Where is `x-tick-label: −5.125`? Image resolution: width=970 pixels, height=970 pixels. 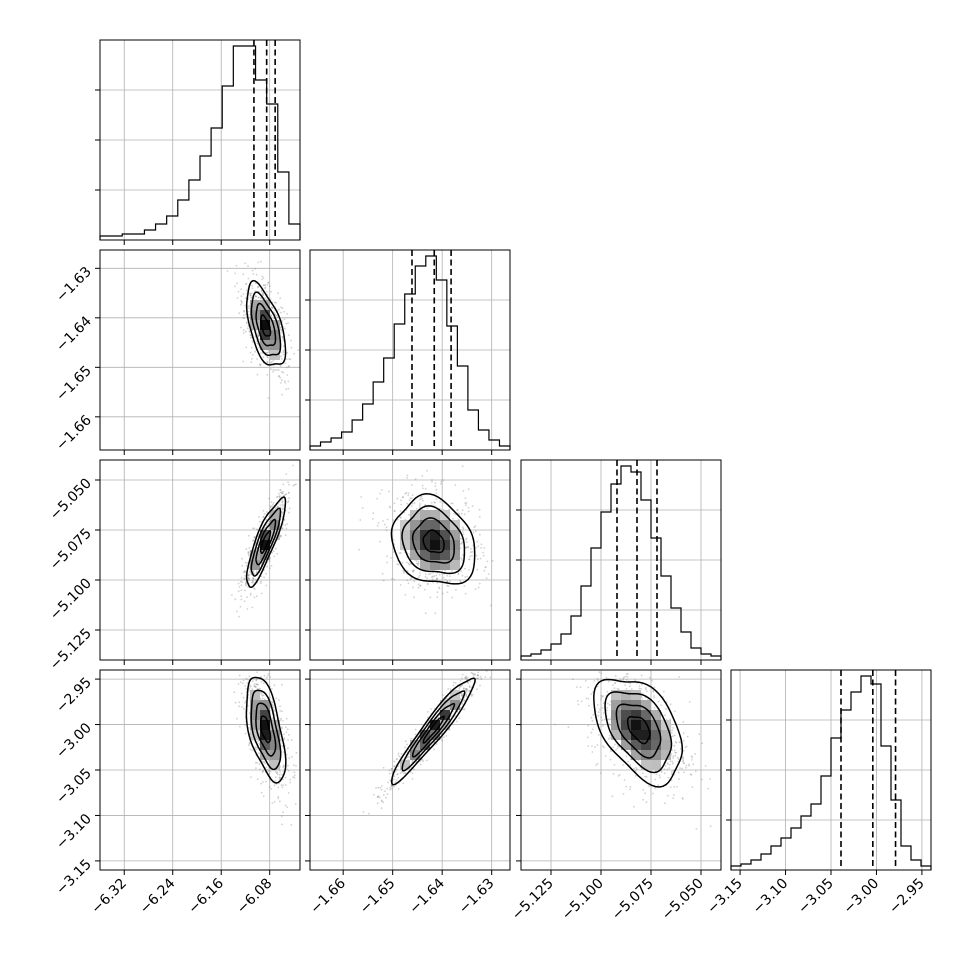 x-tick-label: −5.125 is located at coordinates (533, 900).